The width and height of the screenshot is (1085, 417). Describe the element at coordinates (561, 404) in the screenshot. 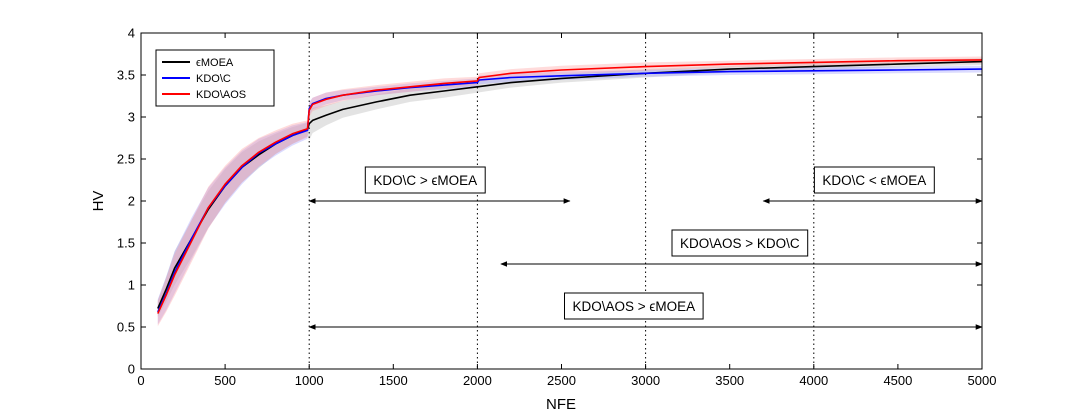

I see `x-axis-title: NFE` at that location.